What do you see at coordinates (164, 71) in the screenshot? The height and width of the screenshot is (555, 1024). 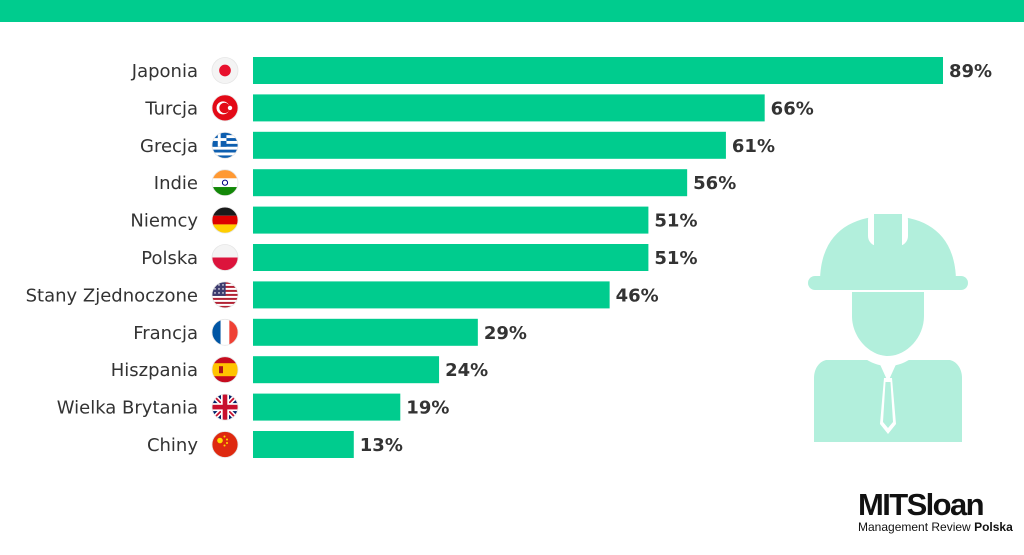 I see `category-label: Japonia` at bounding box center [164, 71].